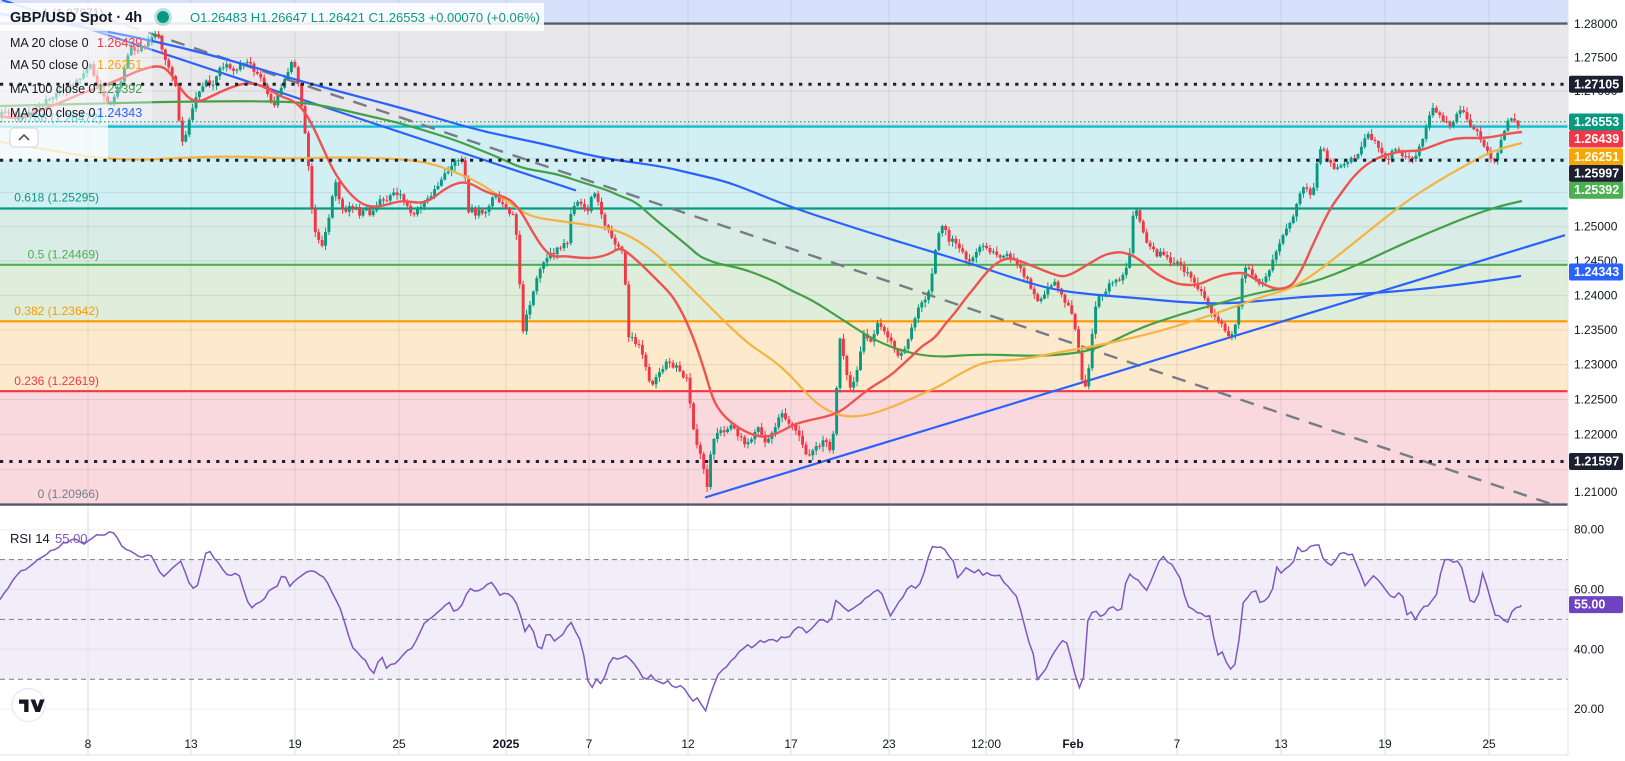  I want to click on svg-text: 1.21000, so click(1596, 492).